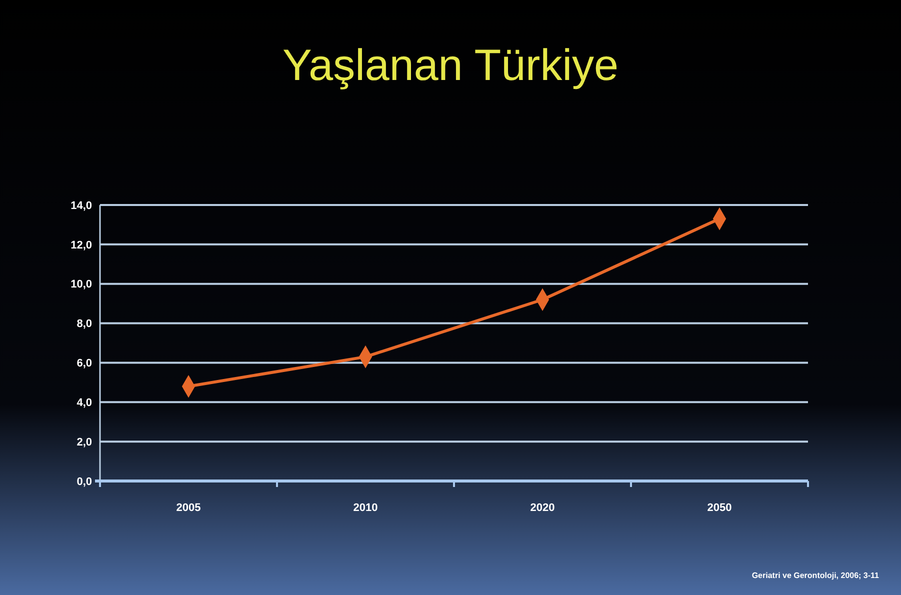 This screenshot has width=901, height=595. Describe the element at coordinates (542, 508) in the screenshot. I see `x-tick-label: 2020` at that location.